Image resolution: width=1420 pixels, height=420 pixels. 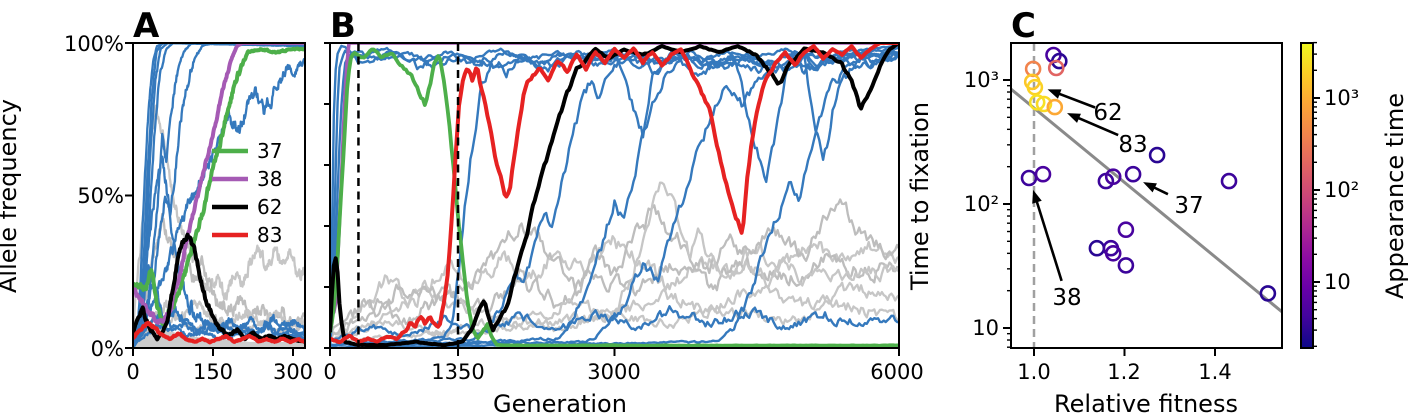 What do you see at coordinates (985, 328) in the screenshot?
I see `c-ytick-10: 10` at bounding box center [985, 328].